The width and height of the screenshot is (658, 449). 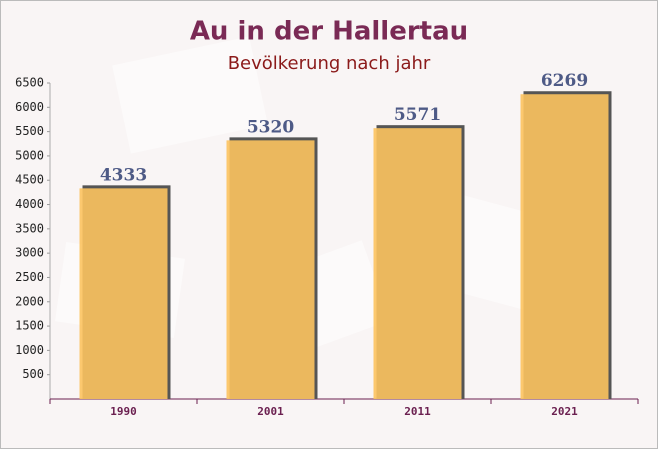 I want to click on y-tick-label: 2000, so click(x=29, y=301).